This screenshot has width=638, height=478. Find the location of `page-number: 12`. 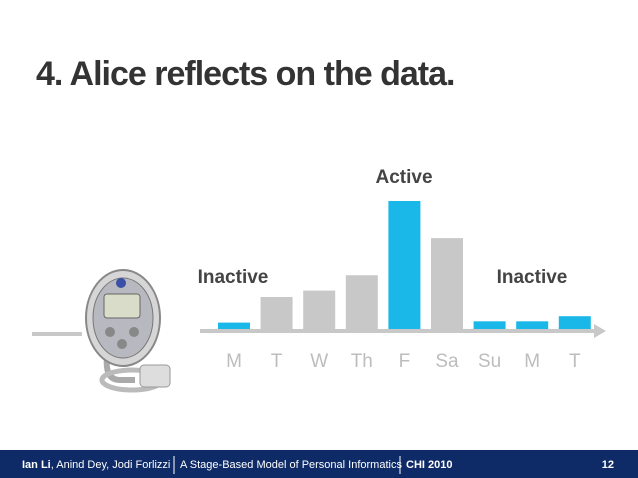

page-number: 12 is located at coordinates (608, 465).